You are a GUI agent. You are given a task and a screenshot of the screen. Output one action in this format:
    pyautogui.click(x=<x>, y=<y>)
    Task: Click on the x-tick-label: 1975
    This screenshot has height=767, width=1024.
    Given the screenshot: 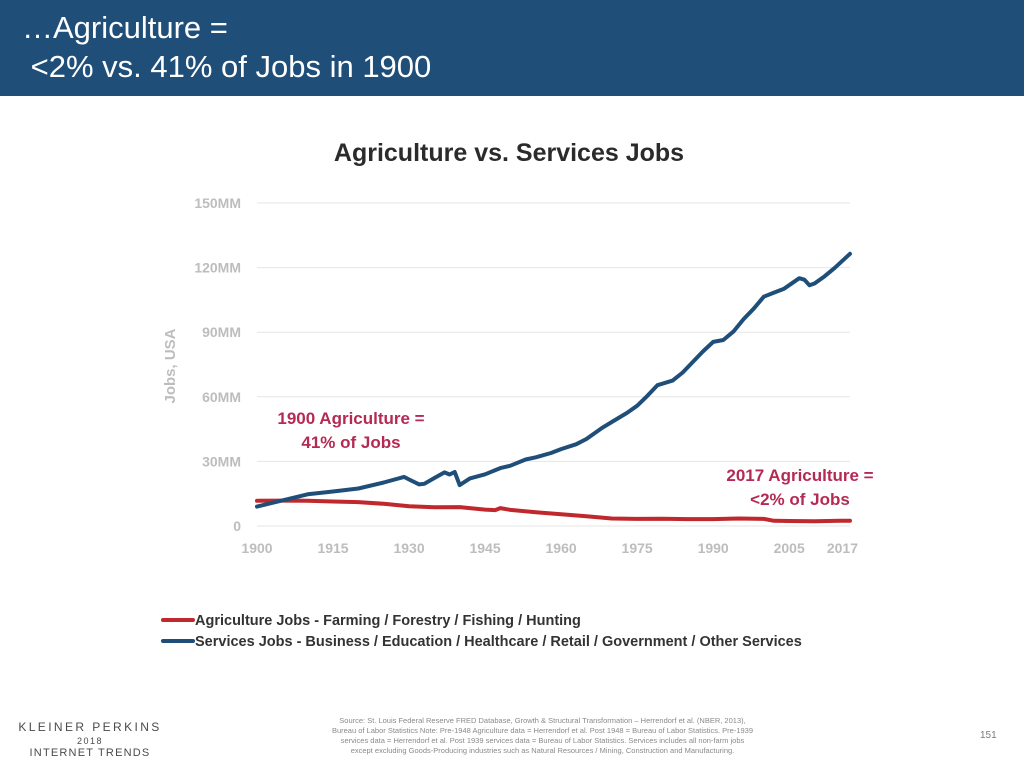 What is the action you would take?
    pyautogui.click(x=637, y=548)
    